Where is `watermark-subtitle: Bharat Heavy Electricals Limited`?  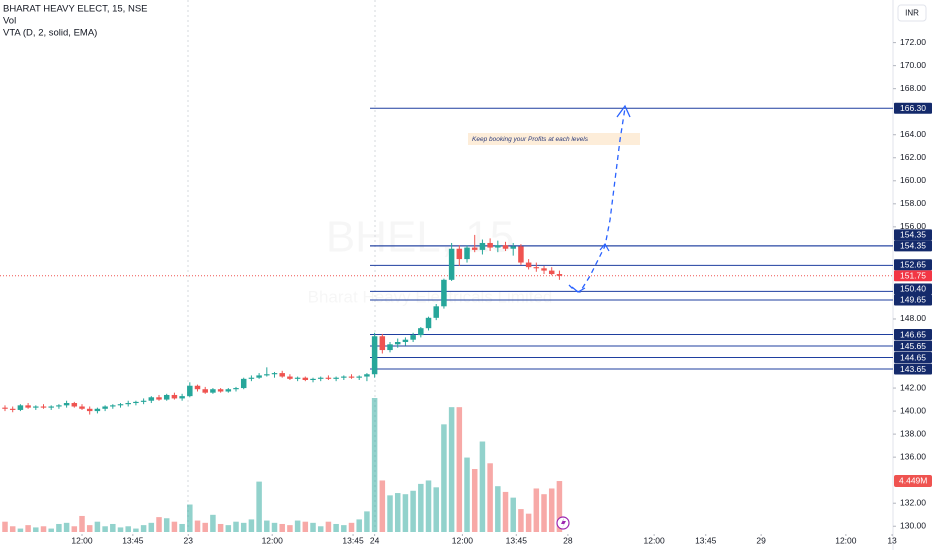
watermark-subtitle: Bharat Heavy Electricals Limited is located at coordinates (430, 296).